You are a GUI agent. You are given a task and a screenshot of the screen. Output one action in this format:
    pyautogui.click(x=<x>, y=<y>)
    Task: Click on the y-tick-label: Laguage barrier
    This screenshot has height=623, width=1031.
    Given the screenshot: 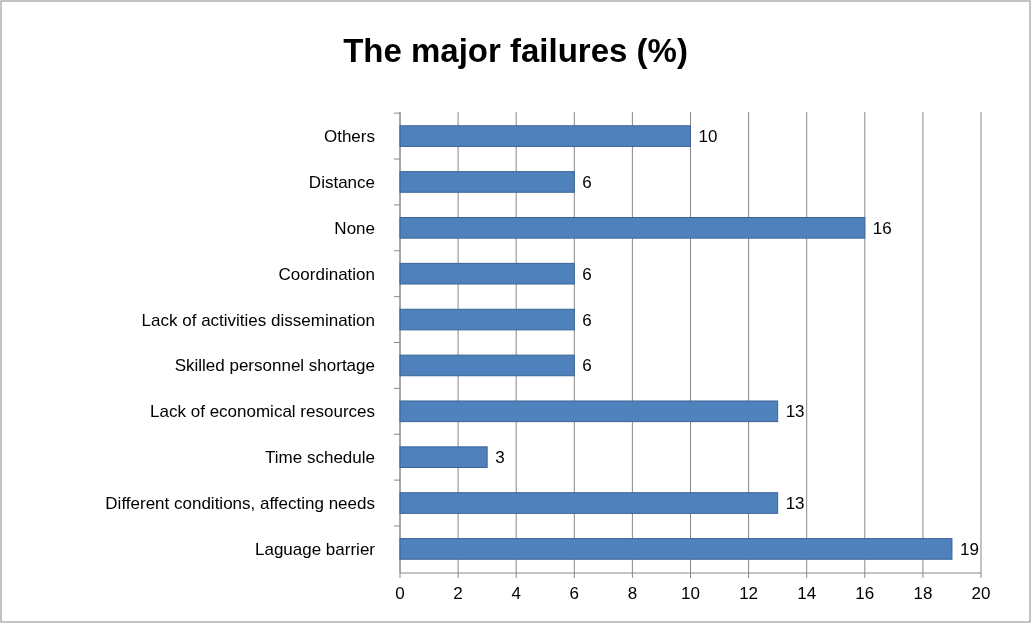 What is the action you would take?
    pyautogui.click(x=315, y=549)
    